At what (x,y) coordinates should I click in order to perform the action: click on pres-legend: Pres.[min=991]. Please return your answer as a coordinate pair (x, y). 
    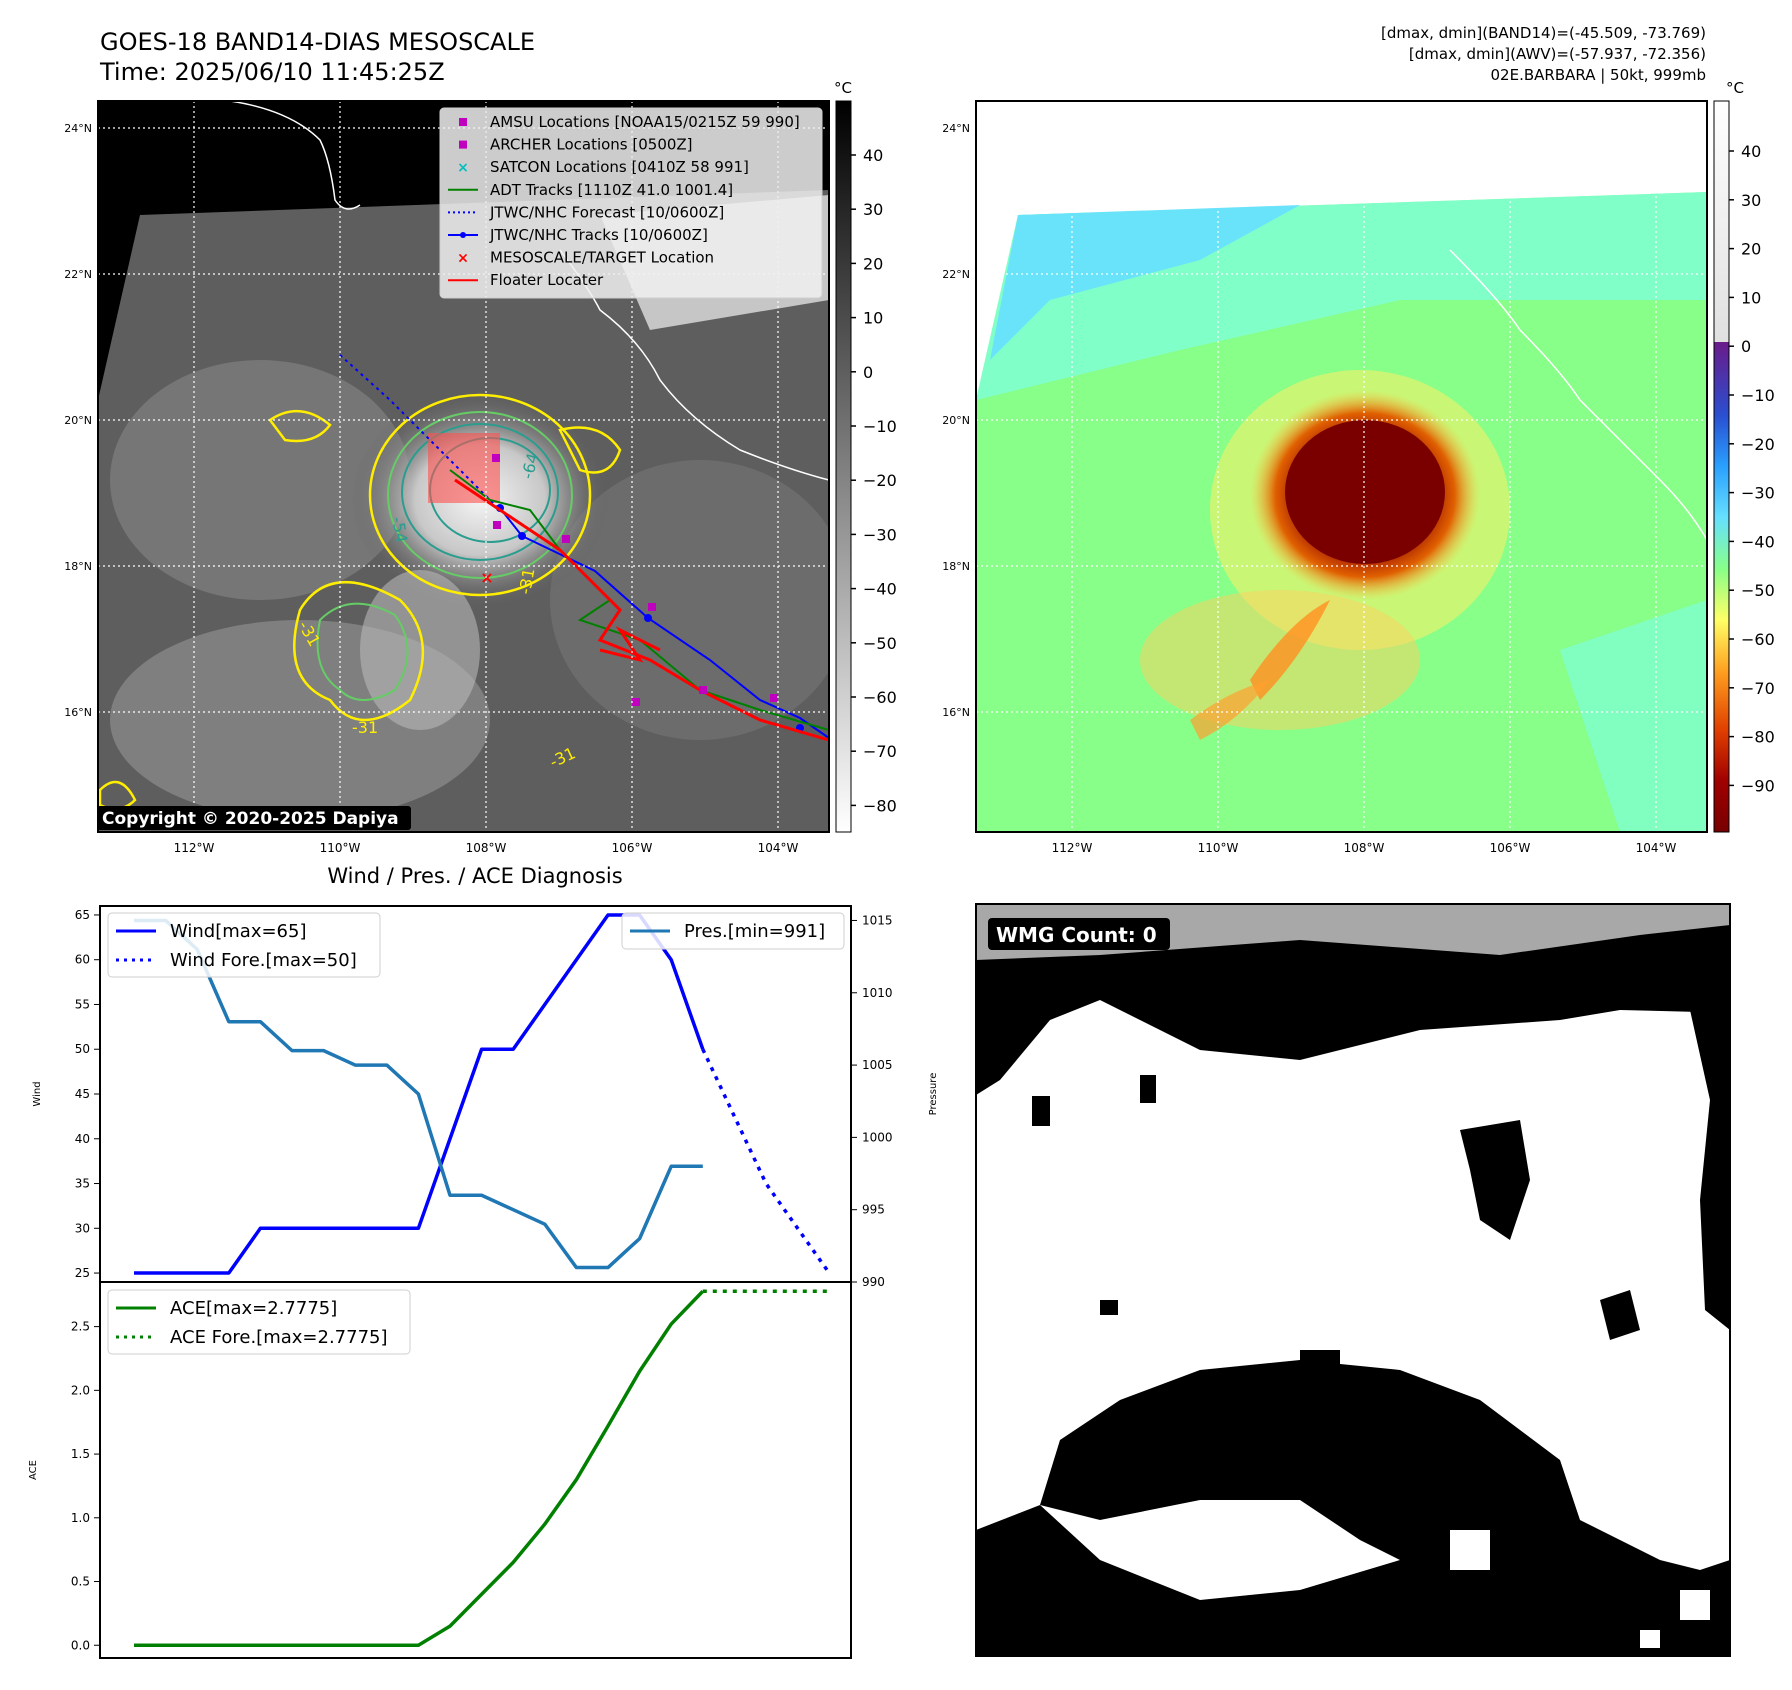
    Looking at the image, I should click on (733, 931).